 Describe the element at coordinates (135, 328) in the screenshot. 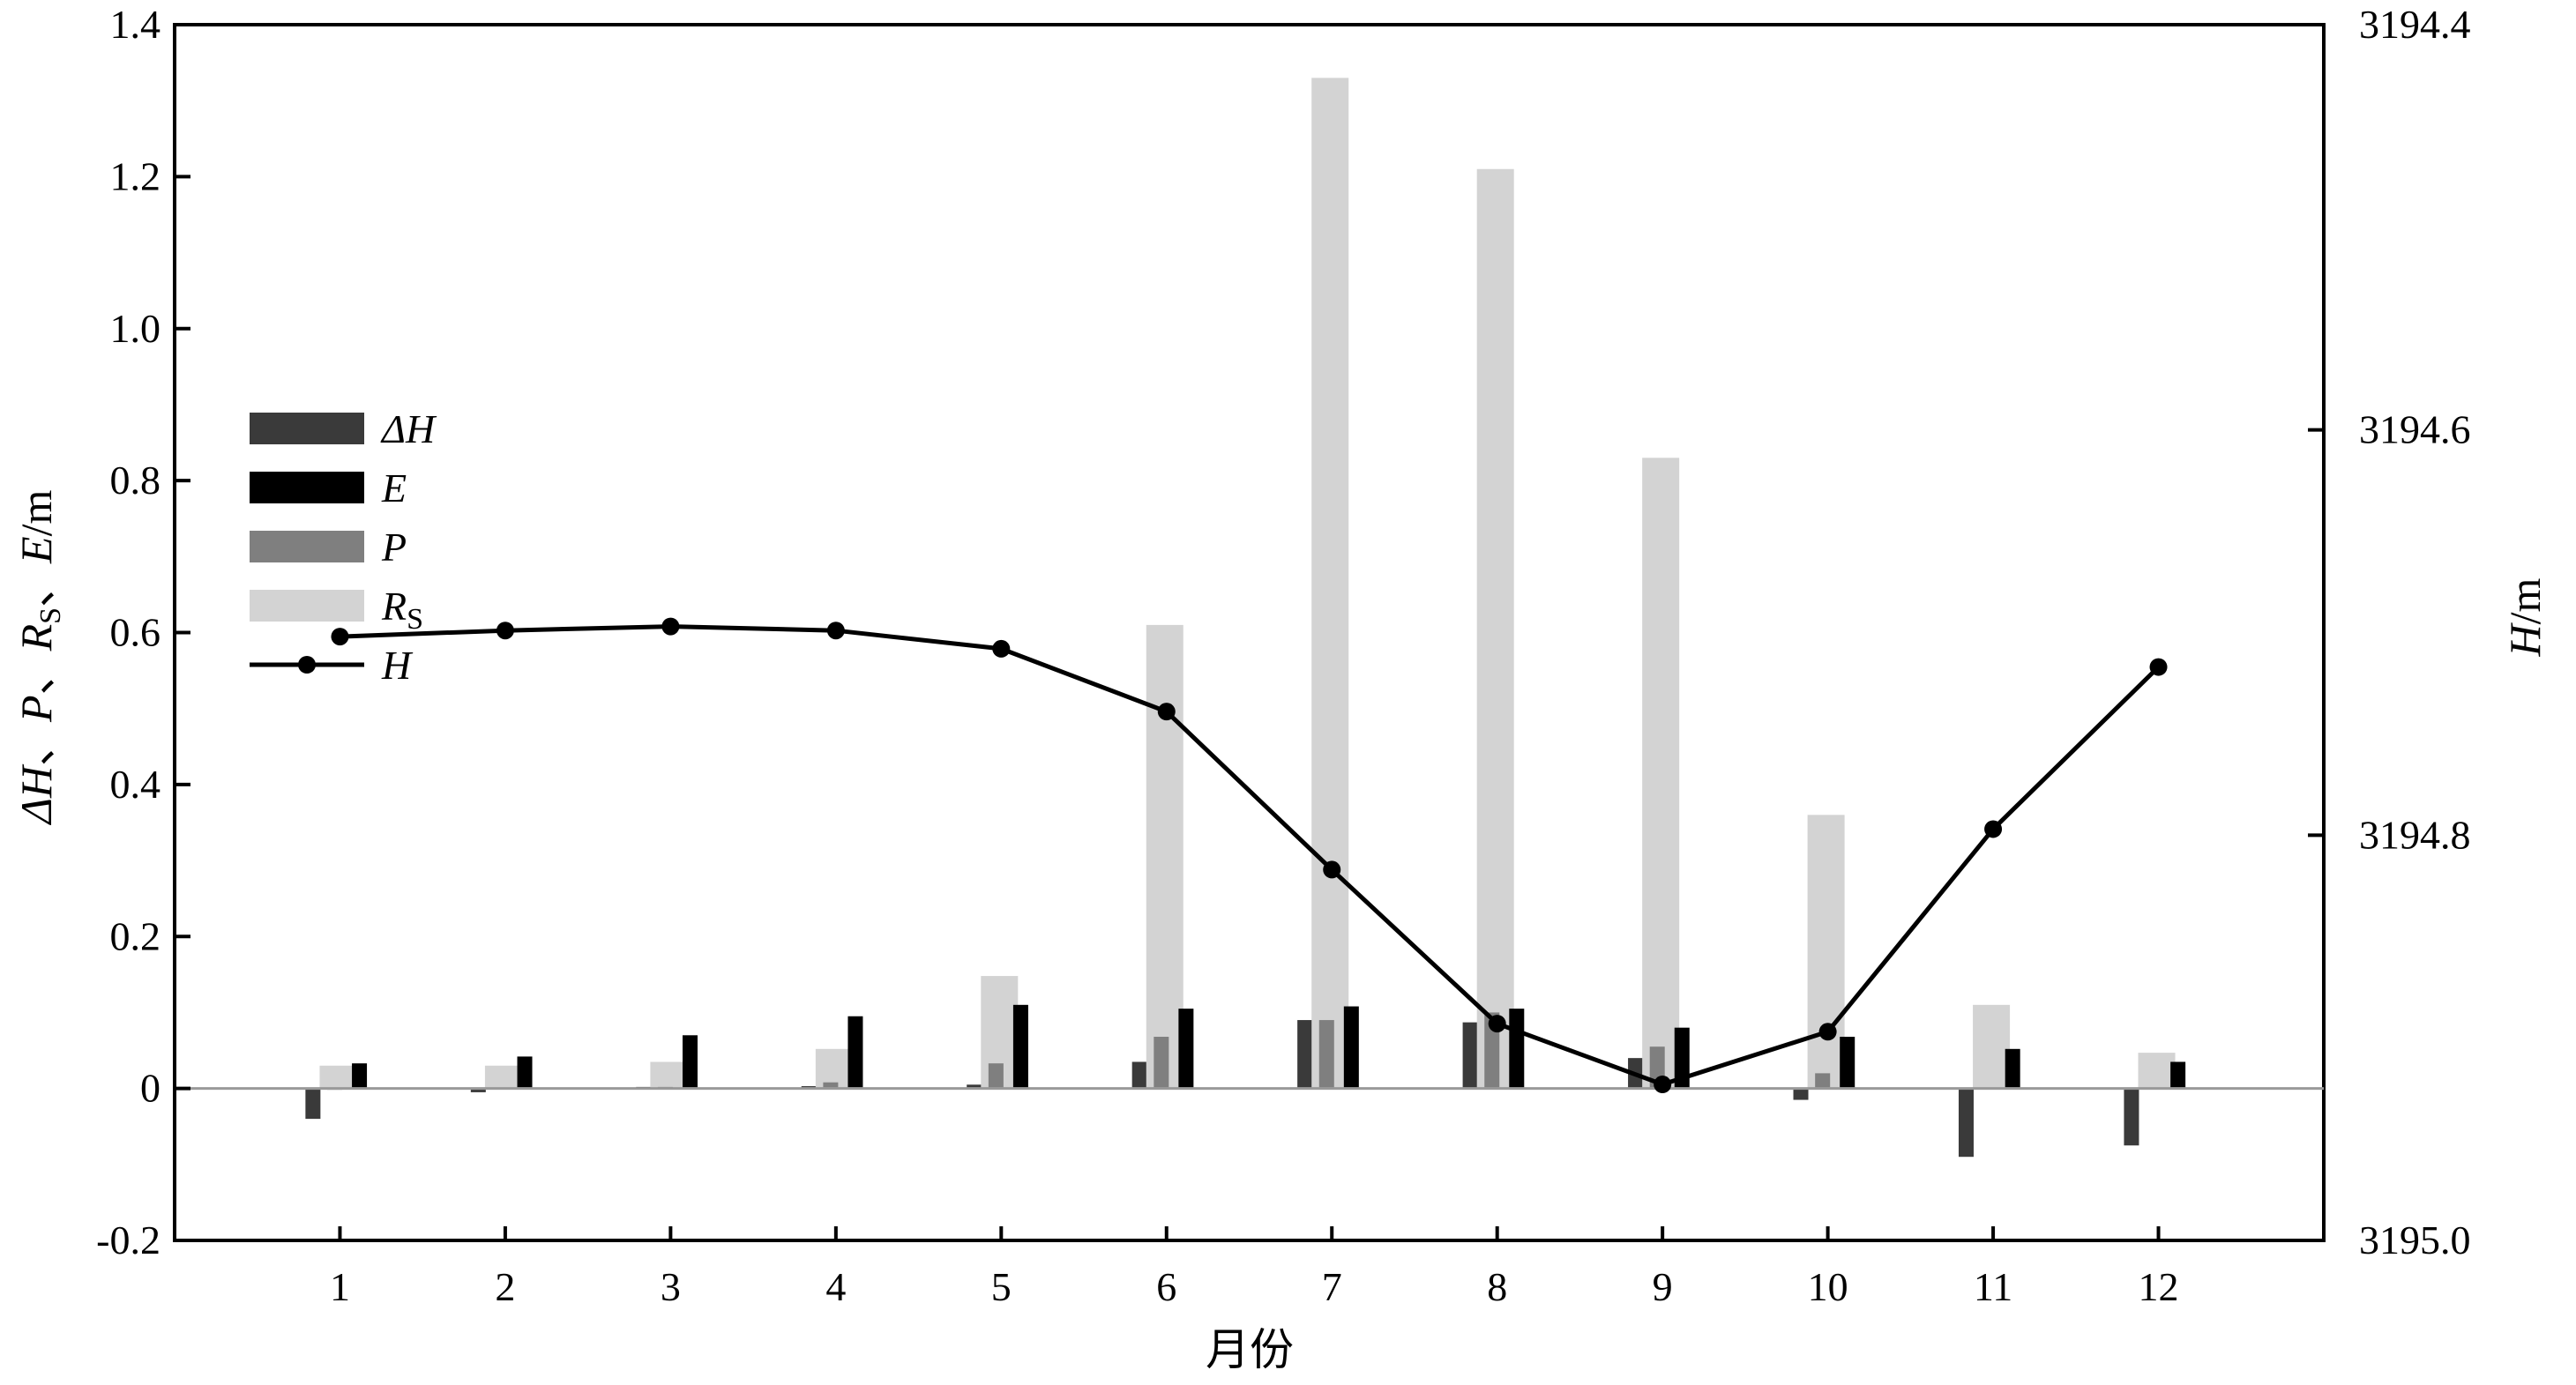

I see `left-tick-label: 1.0` at that location.